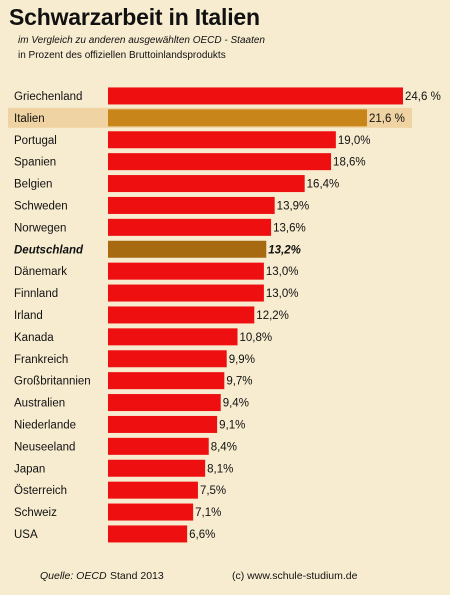 The width and height of the screenshot is (450, 595). I want to click on value-label-grossbritannien: 9,7%, so click(239, 382).